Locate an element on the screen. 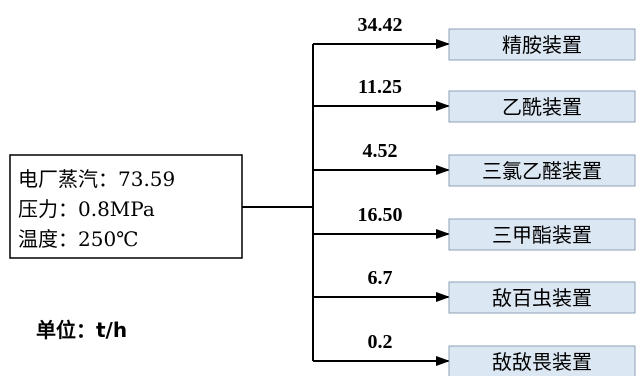  branch: 4.52 三氯乙醛装置 is located at coordinates (474, 163).